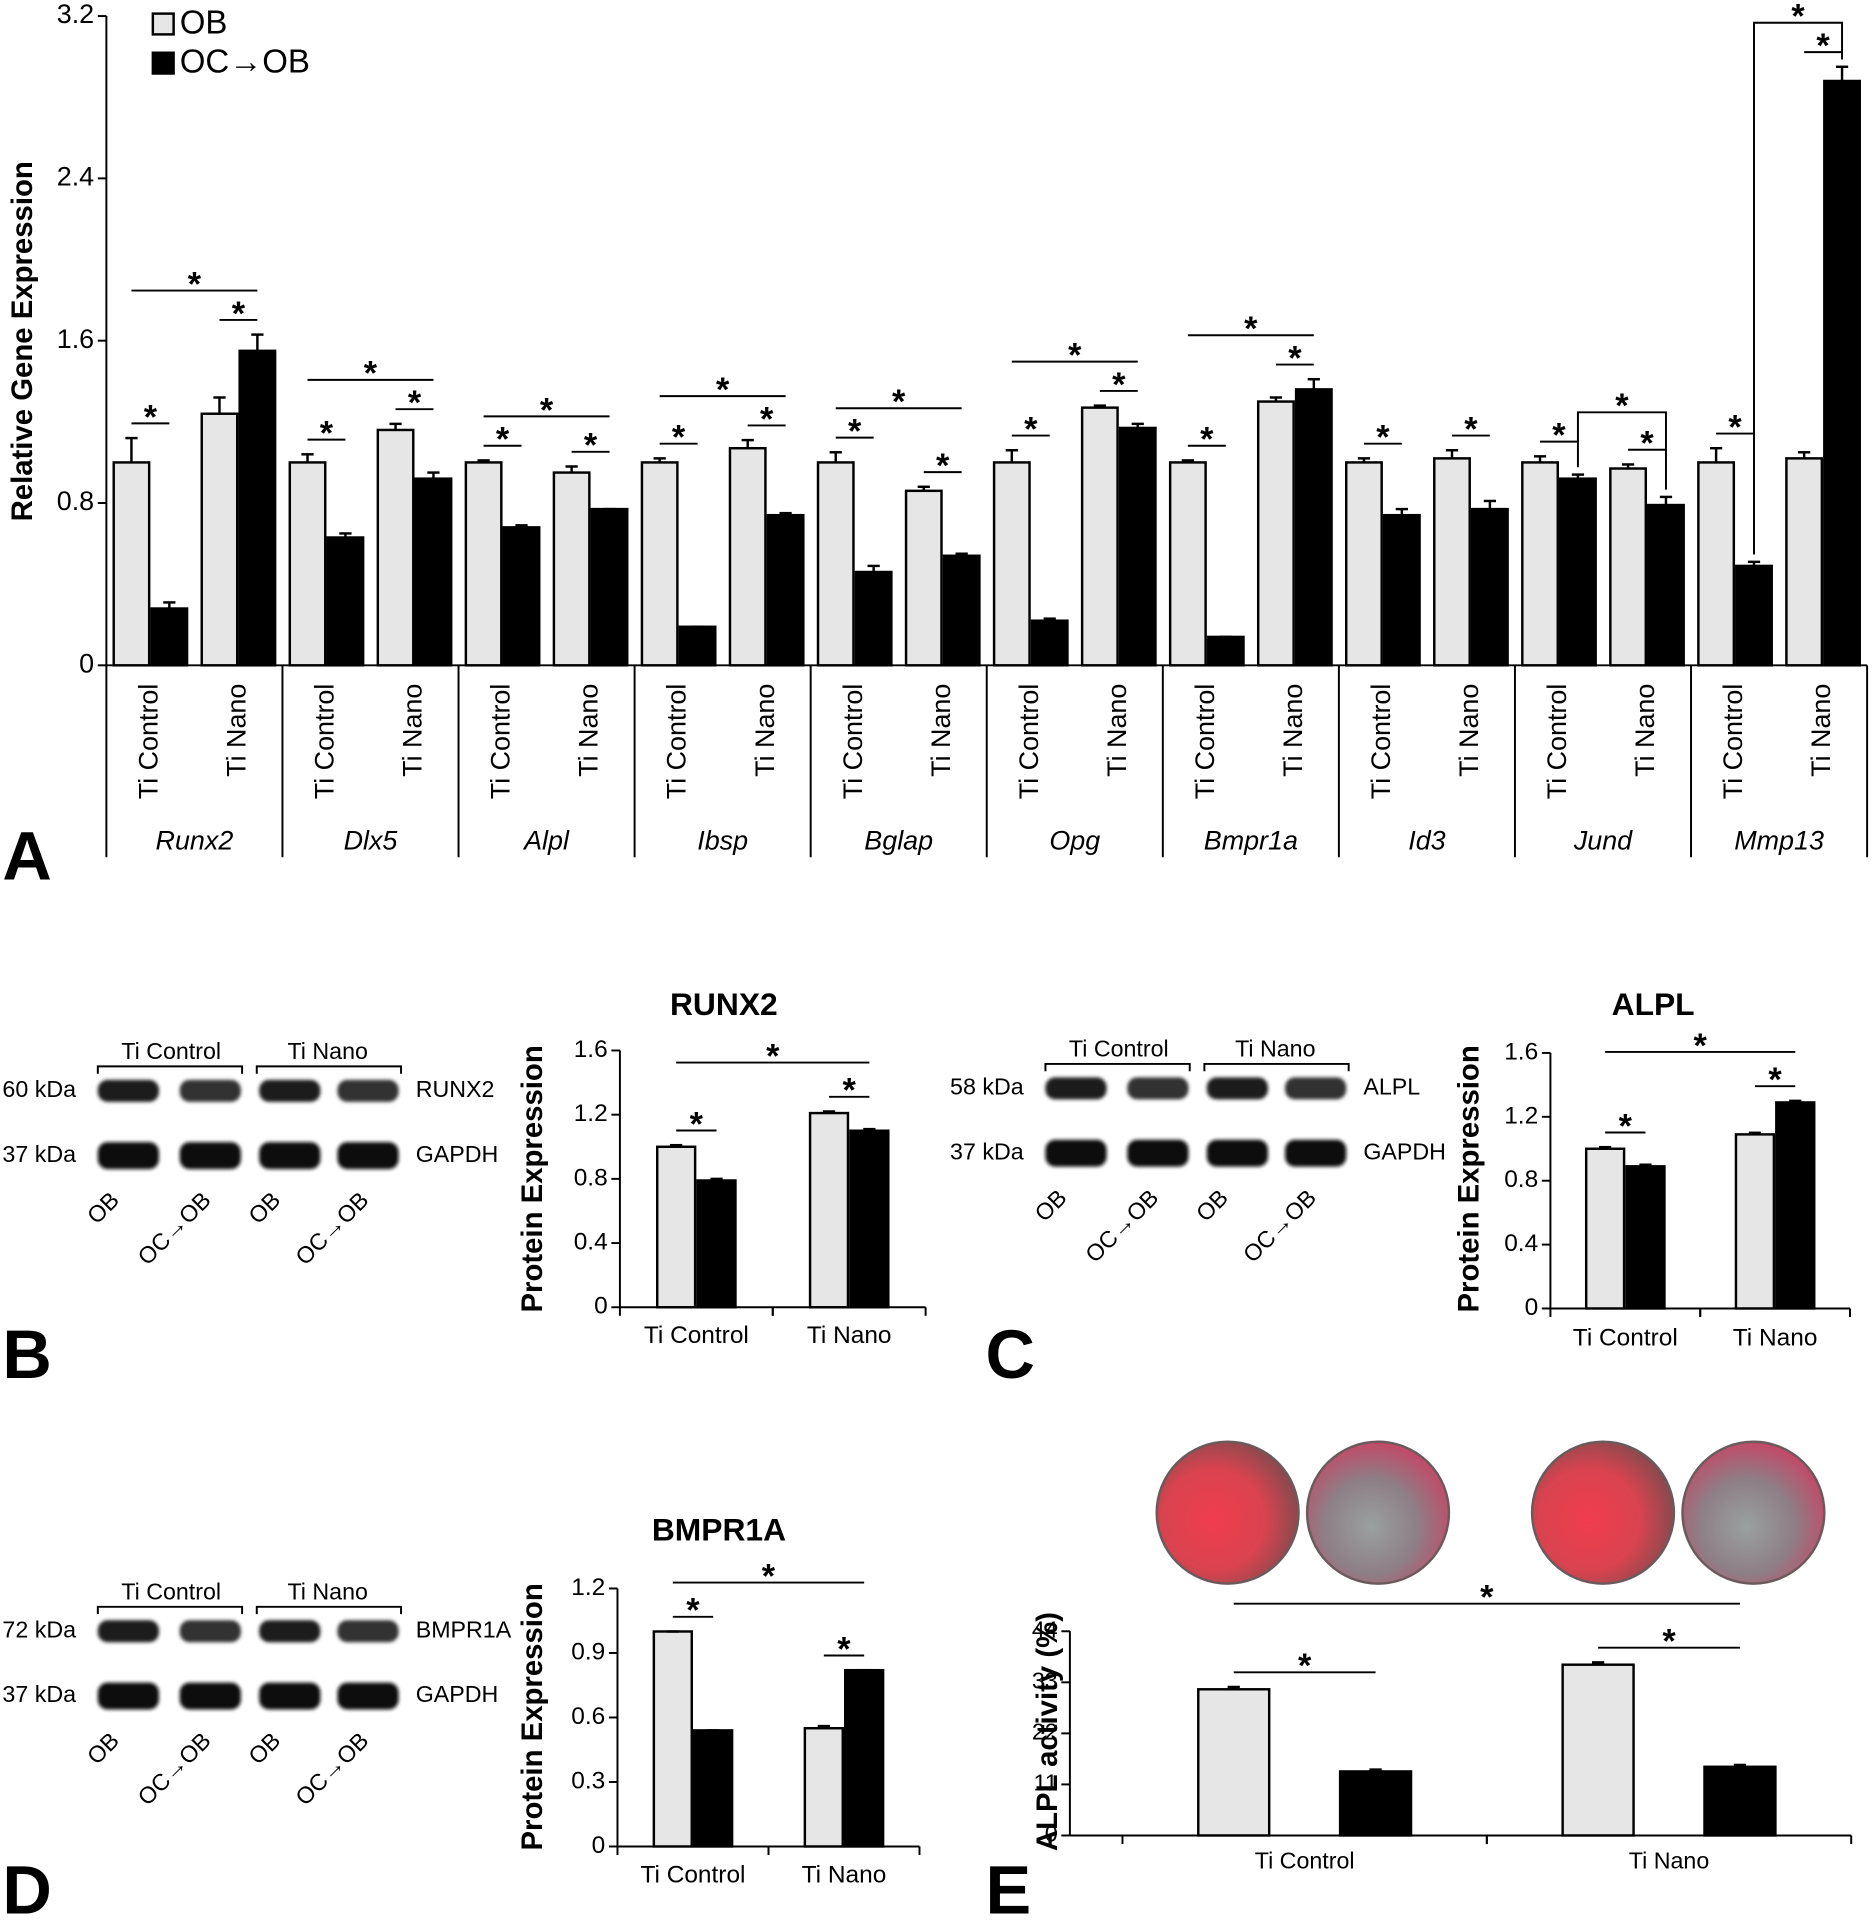  What do you see at coordinates (170, 1610) in the screenshot?
I see `blot-bracket` at bounding box center [170, 1610].